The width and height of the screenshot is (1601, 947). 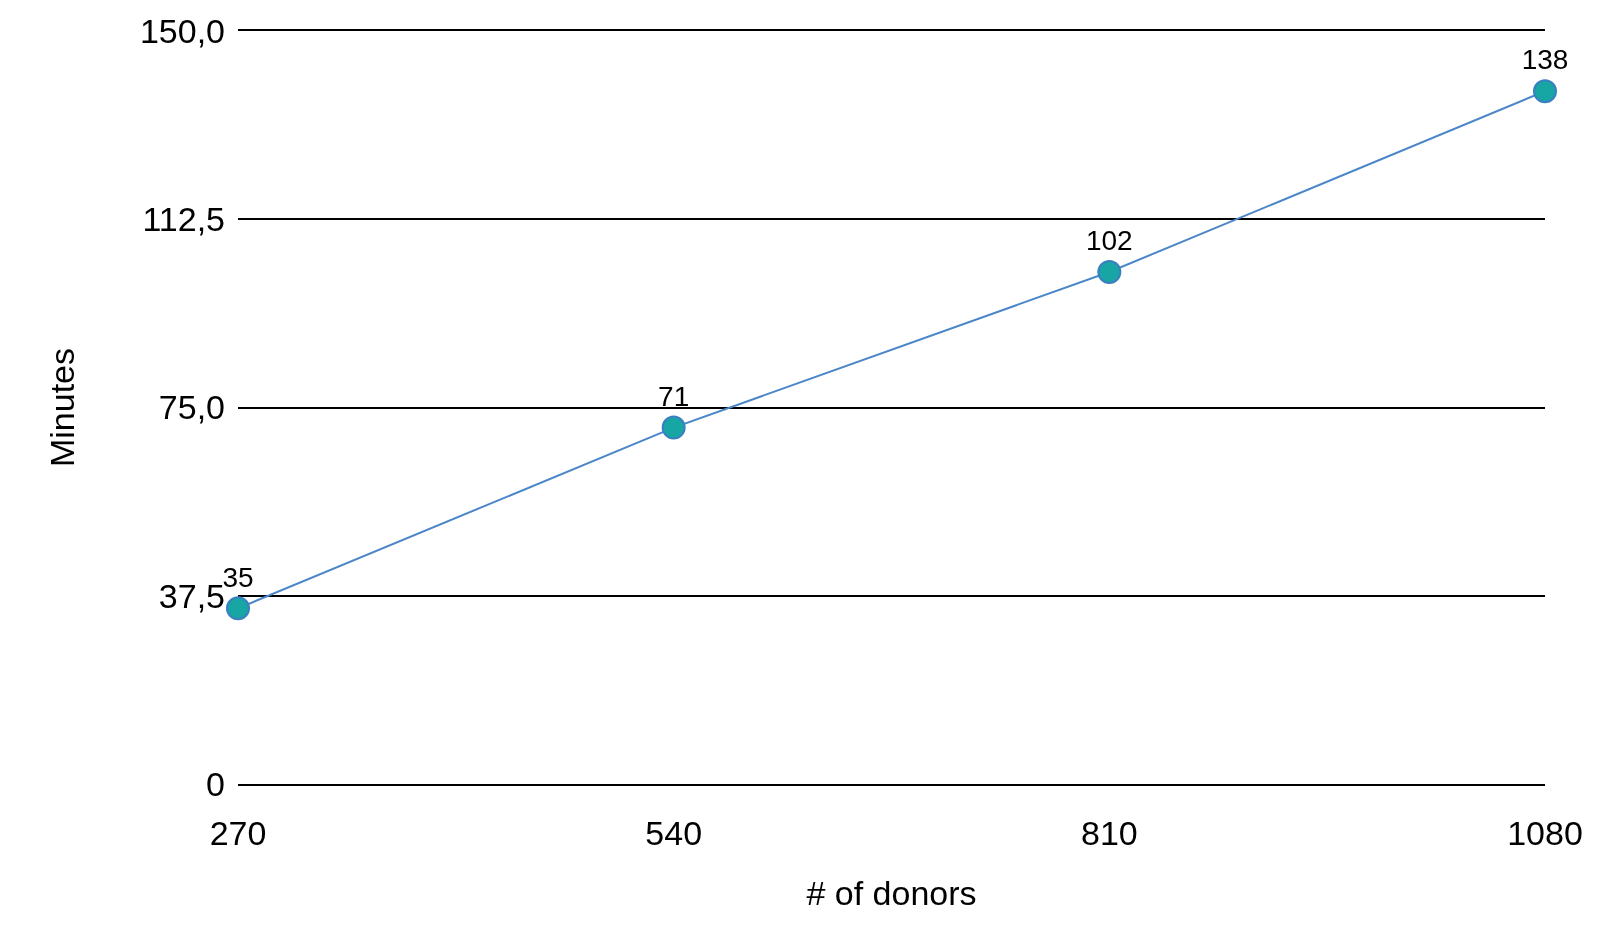 I want to click on x-tick-label: 540, so click(x=674, y=832).